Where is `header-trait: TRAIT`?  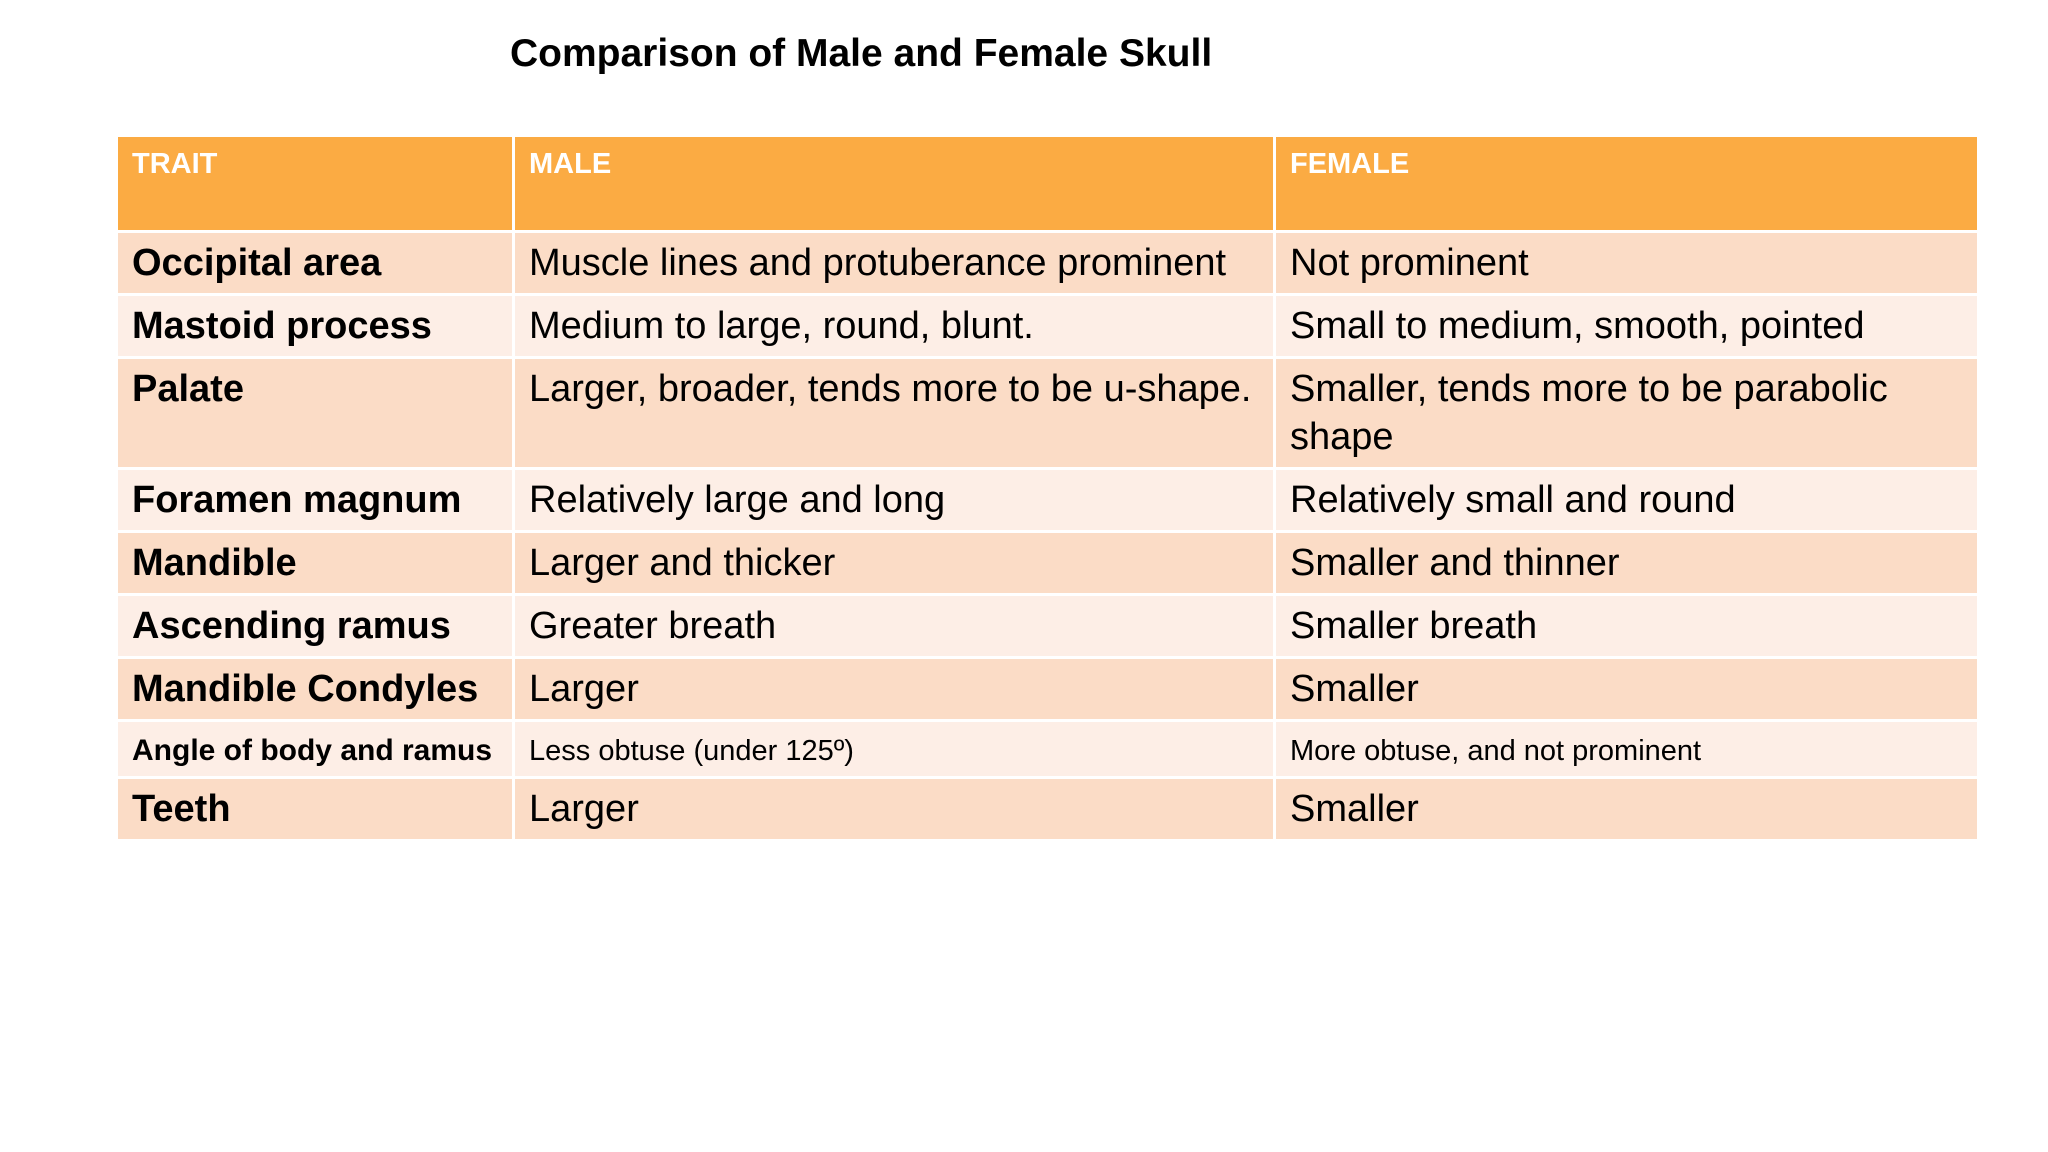
header-trait: TRAIT is located at coordinates (315, 183).